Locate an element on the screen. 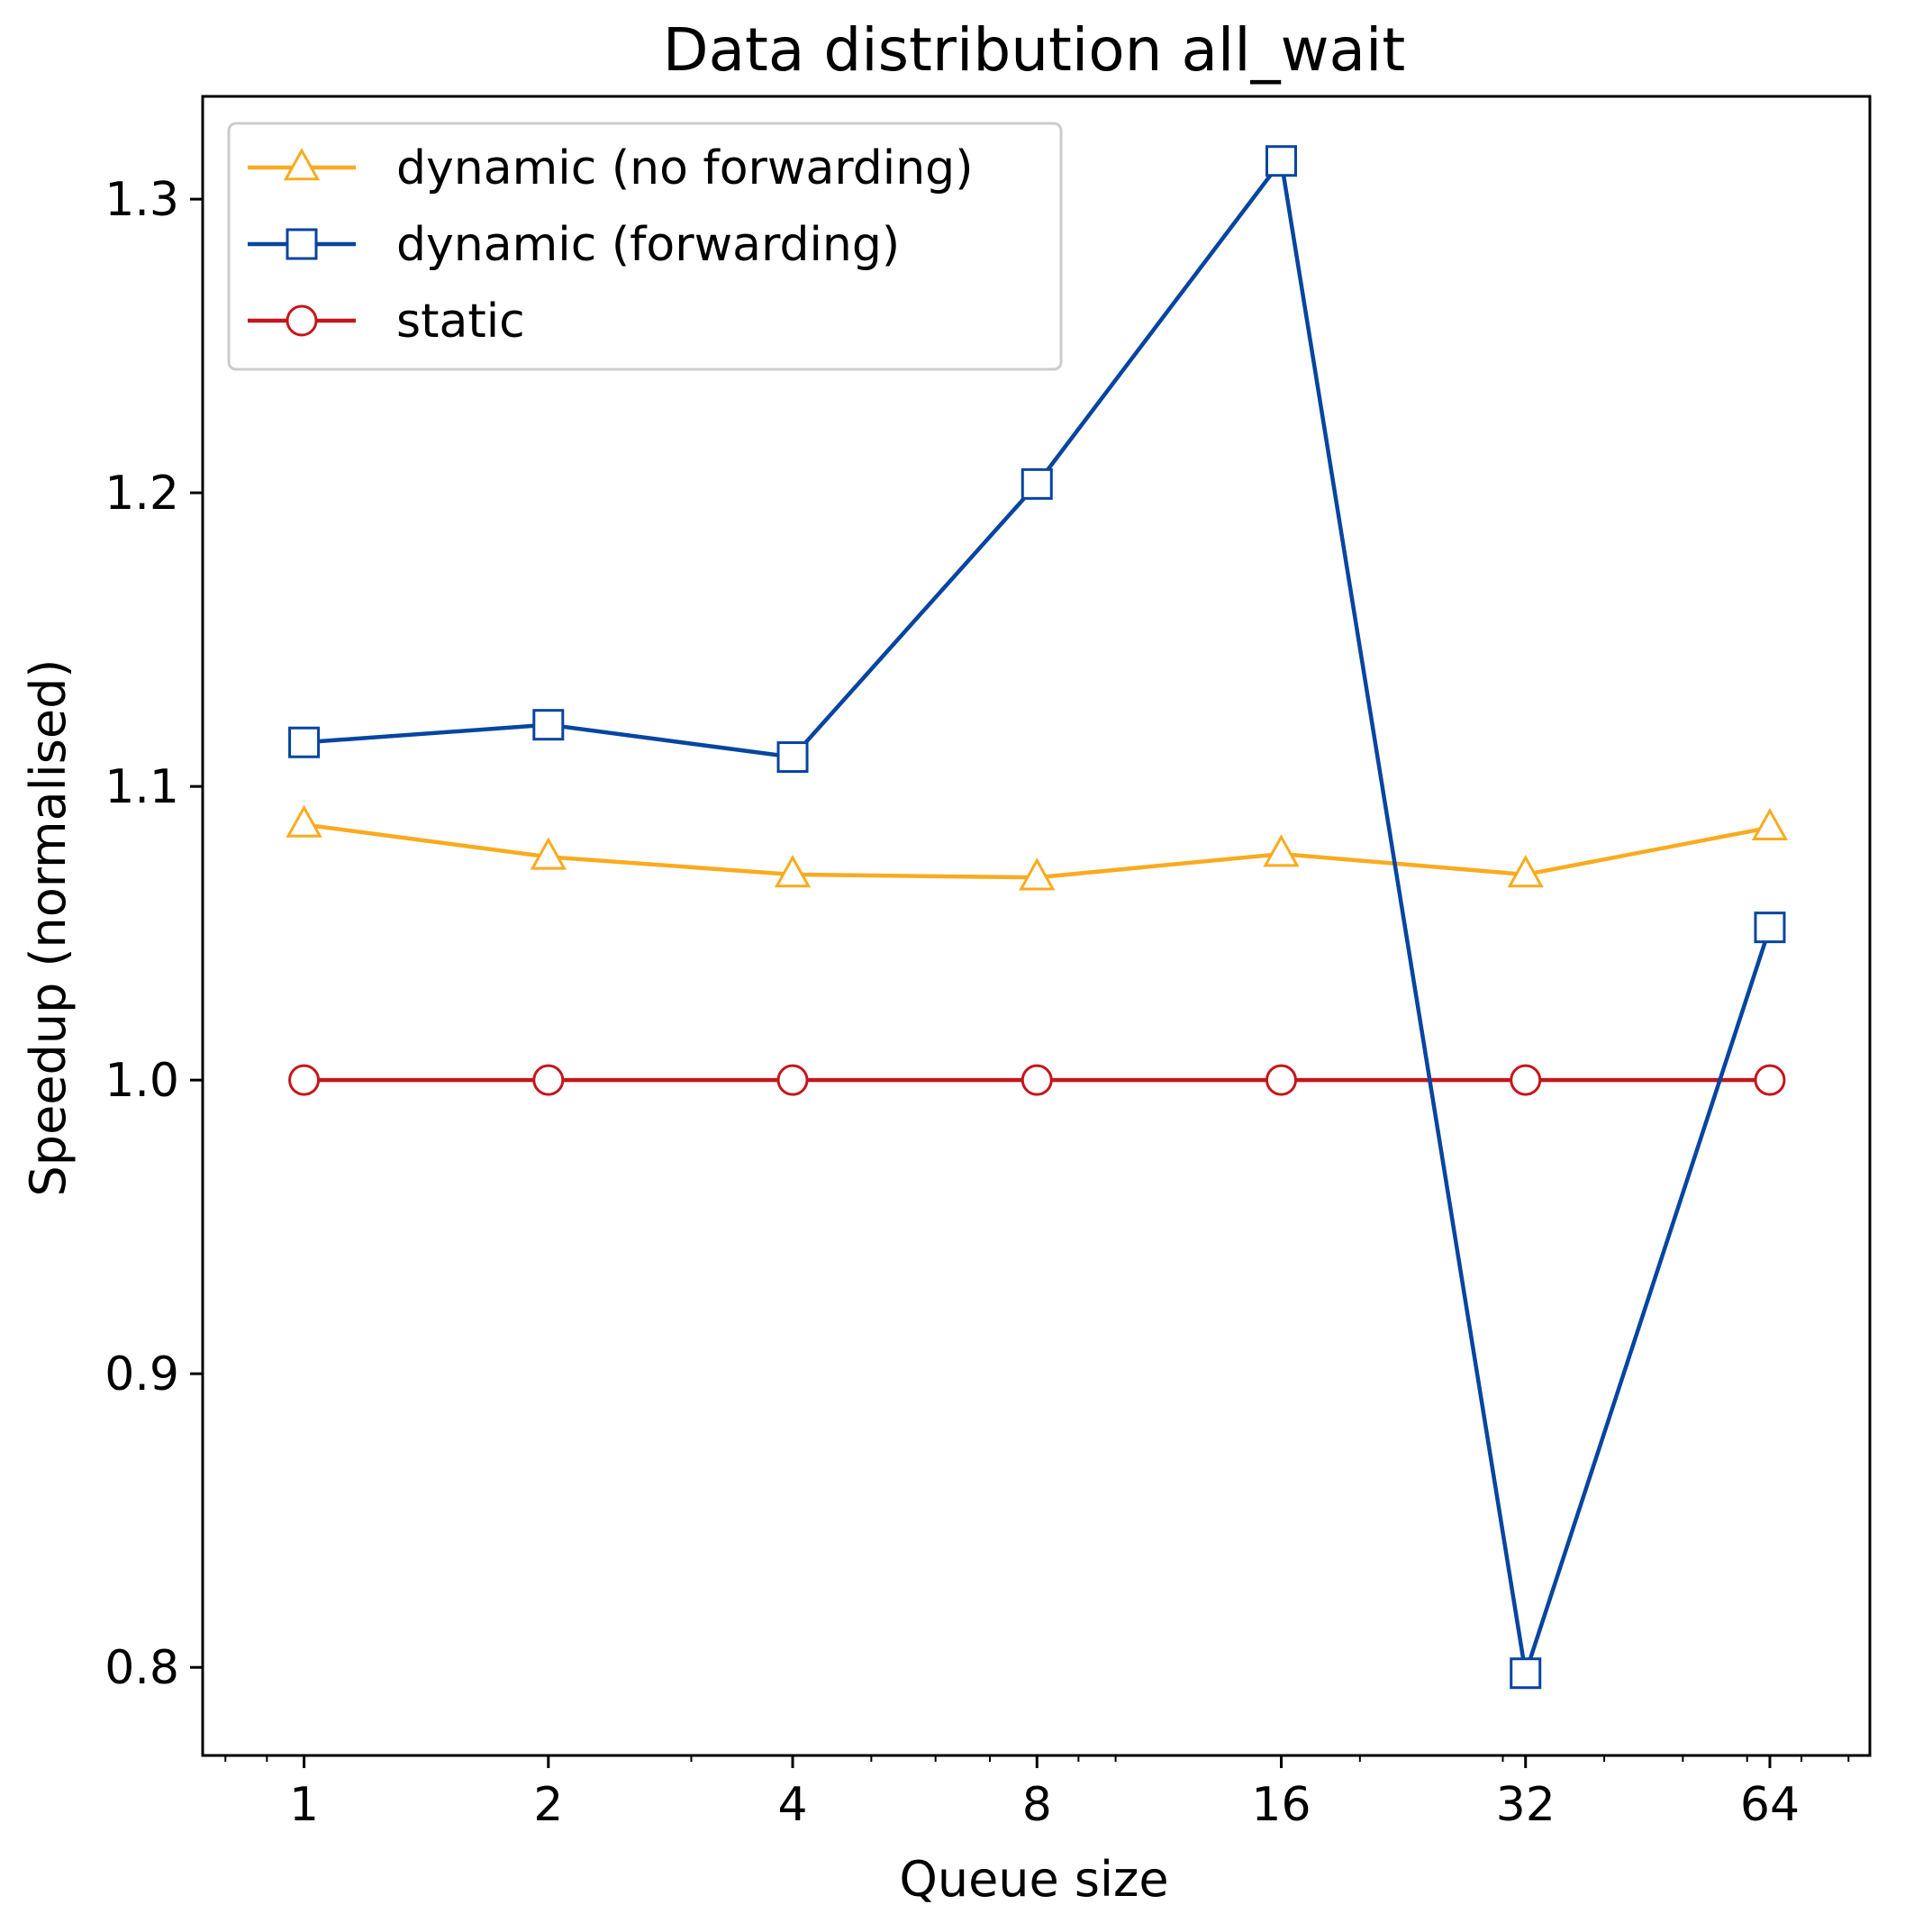  legend-label: dynamic (no forwarding) is located at coordinates (684, 168).